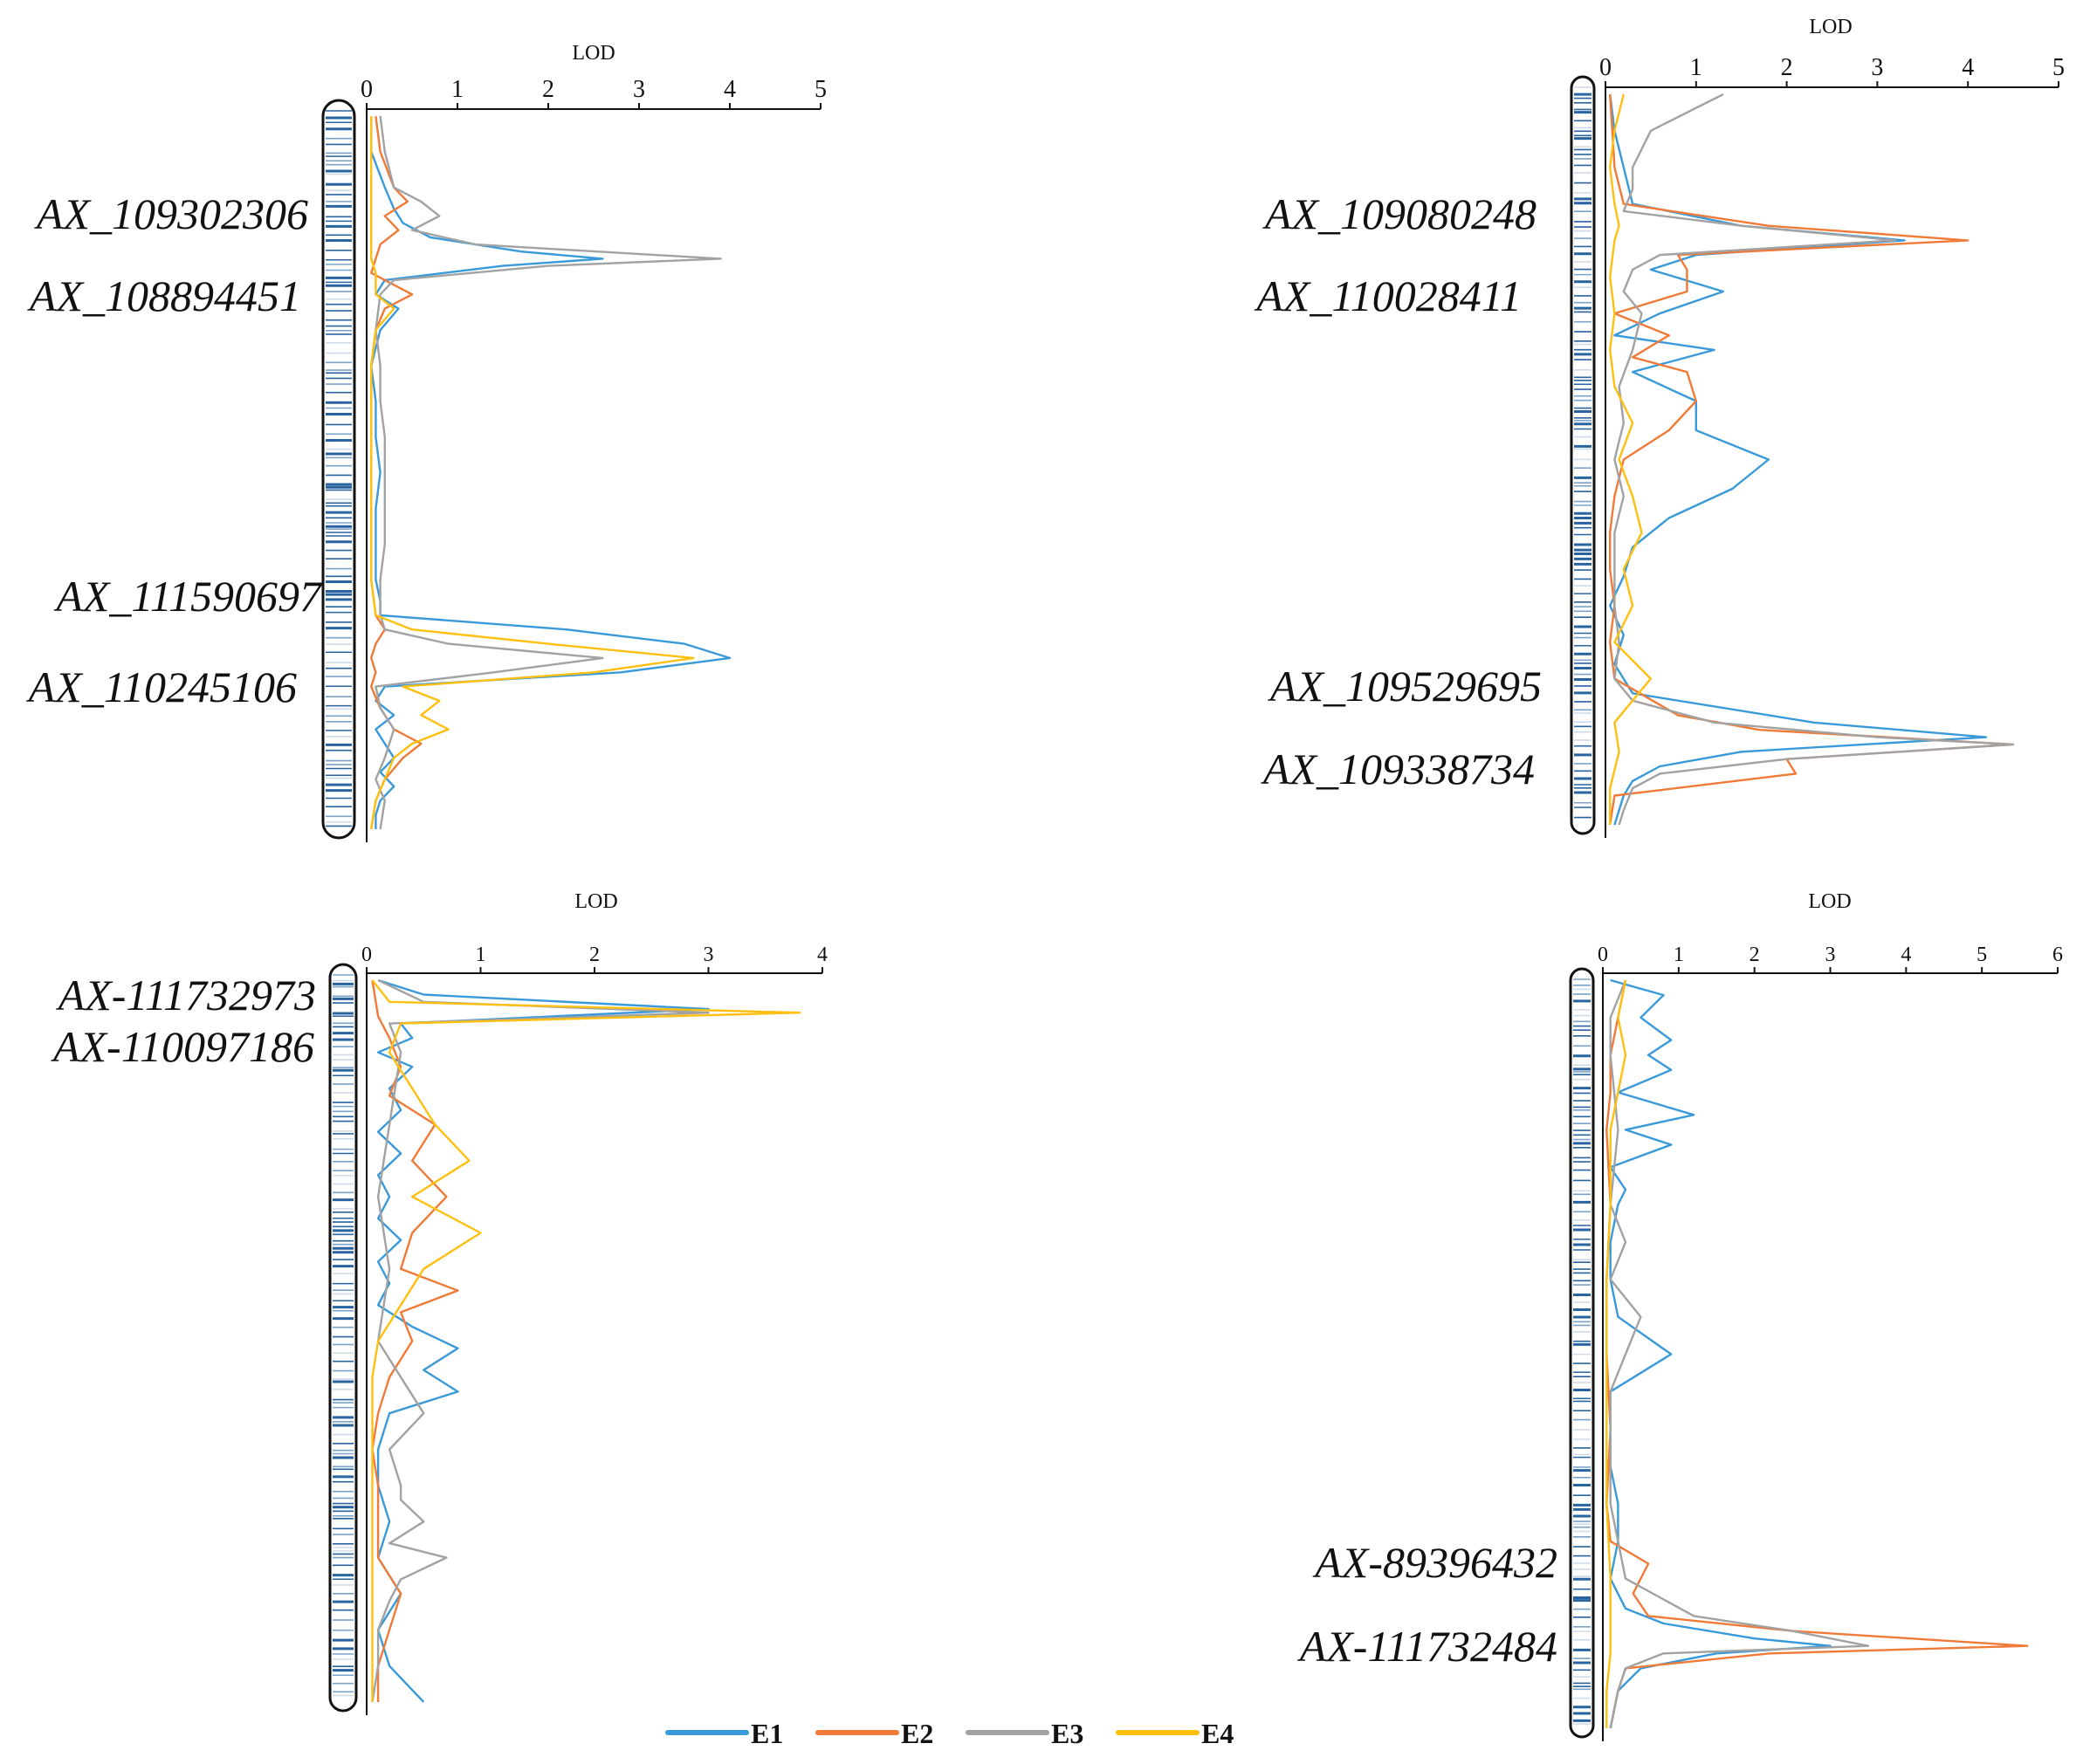 The height and width of the screenshot is (1764, 2083). What do you see at coordinates (917, 1733) in the screenshot?
I see `legend-label-e2: E2` at bounding box center [917, 1733].